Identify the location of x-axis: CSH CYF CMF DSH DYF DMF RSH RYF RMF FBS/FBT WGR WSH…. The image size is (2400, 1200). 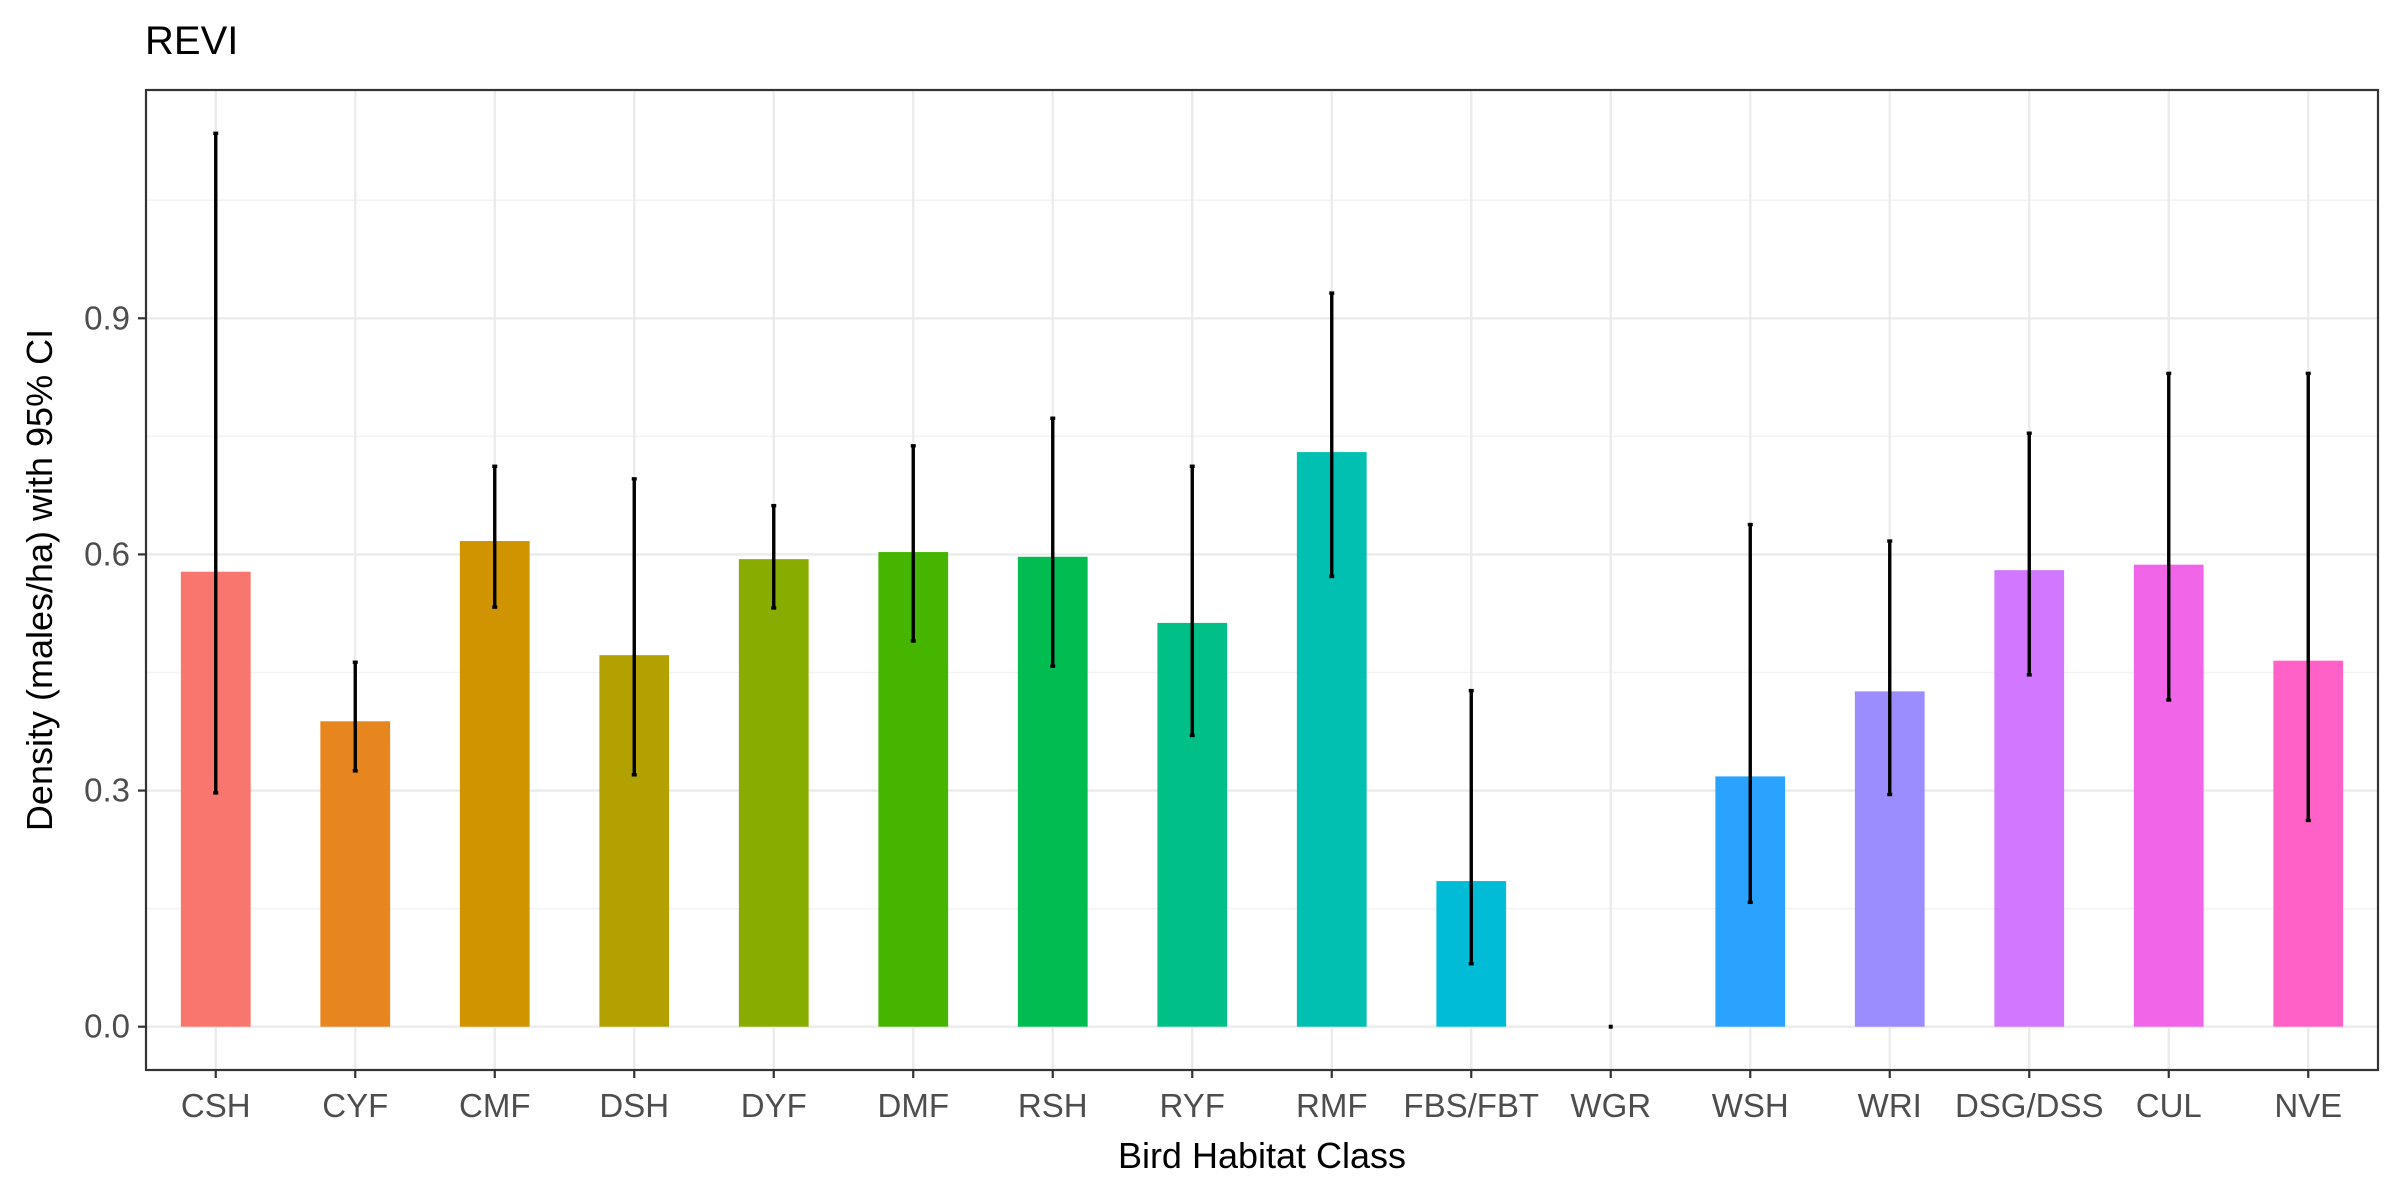
(1261, 1097).